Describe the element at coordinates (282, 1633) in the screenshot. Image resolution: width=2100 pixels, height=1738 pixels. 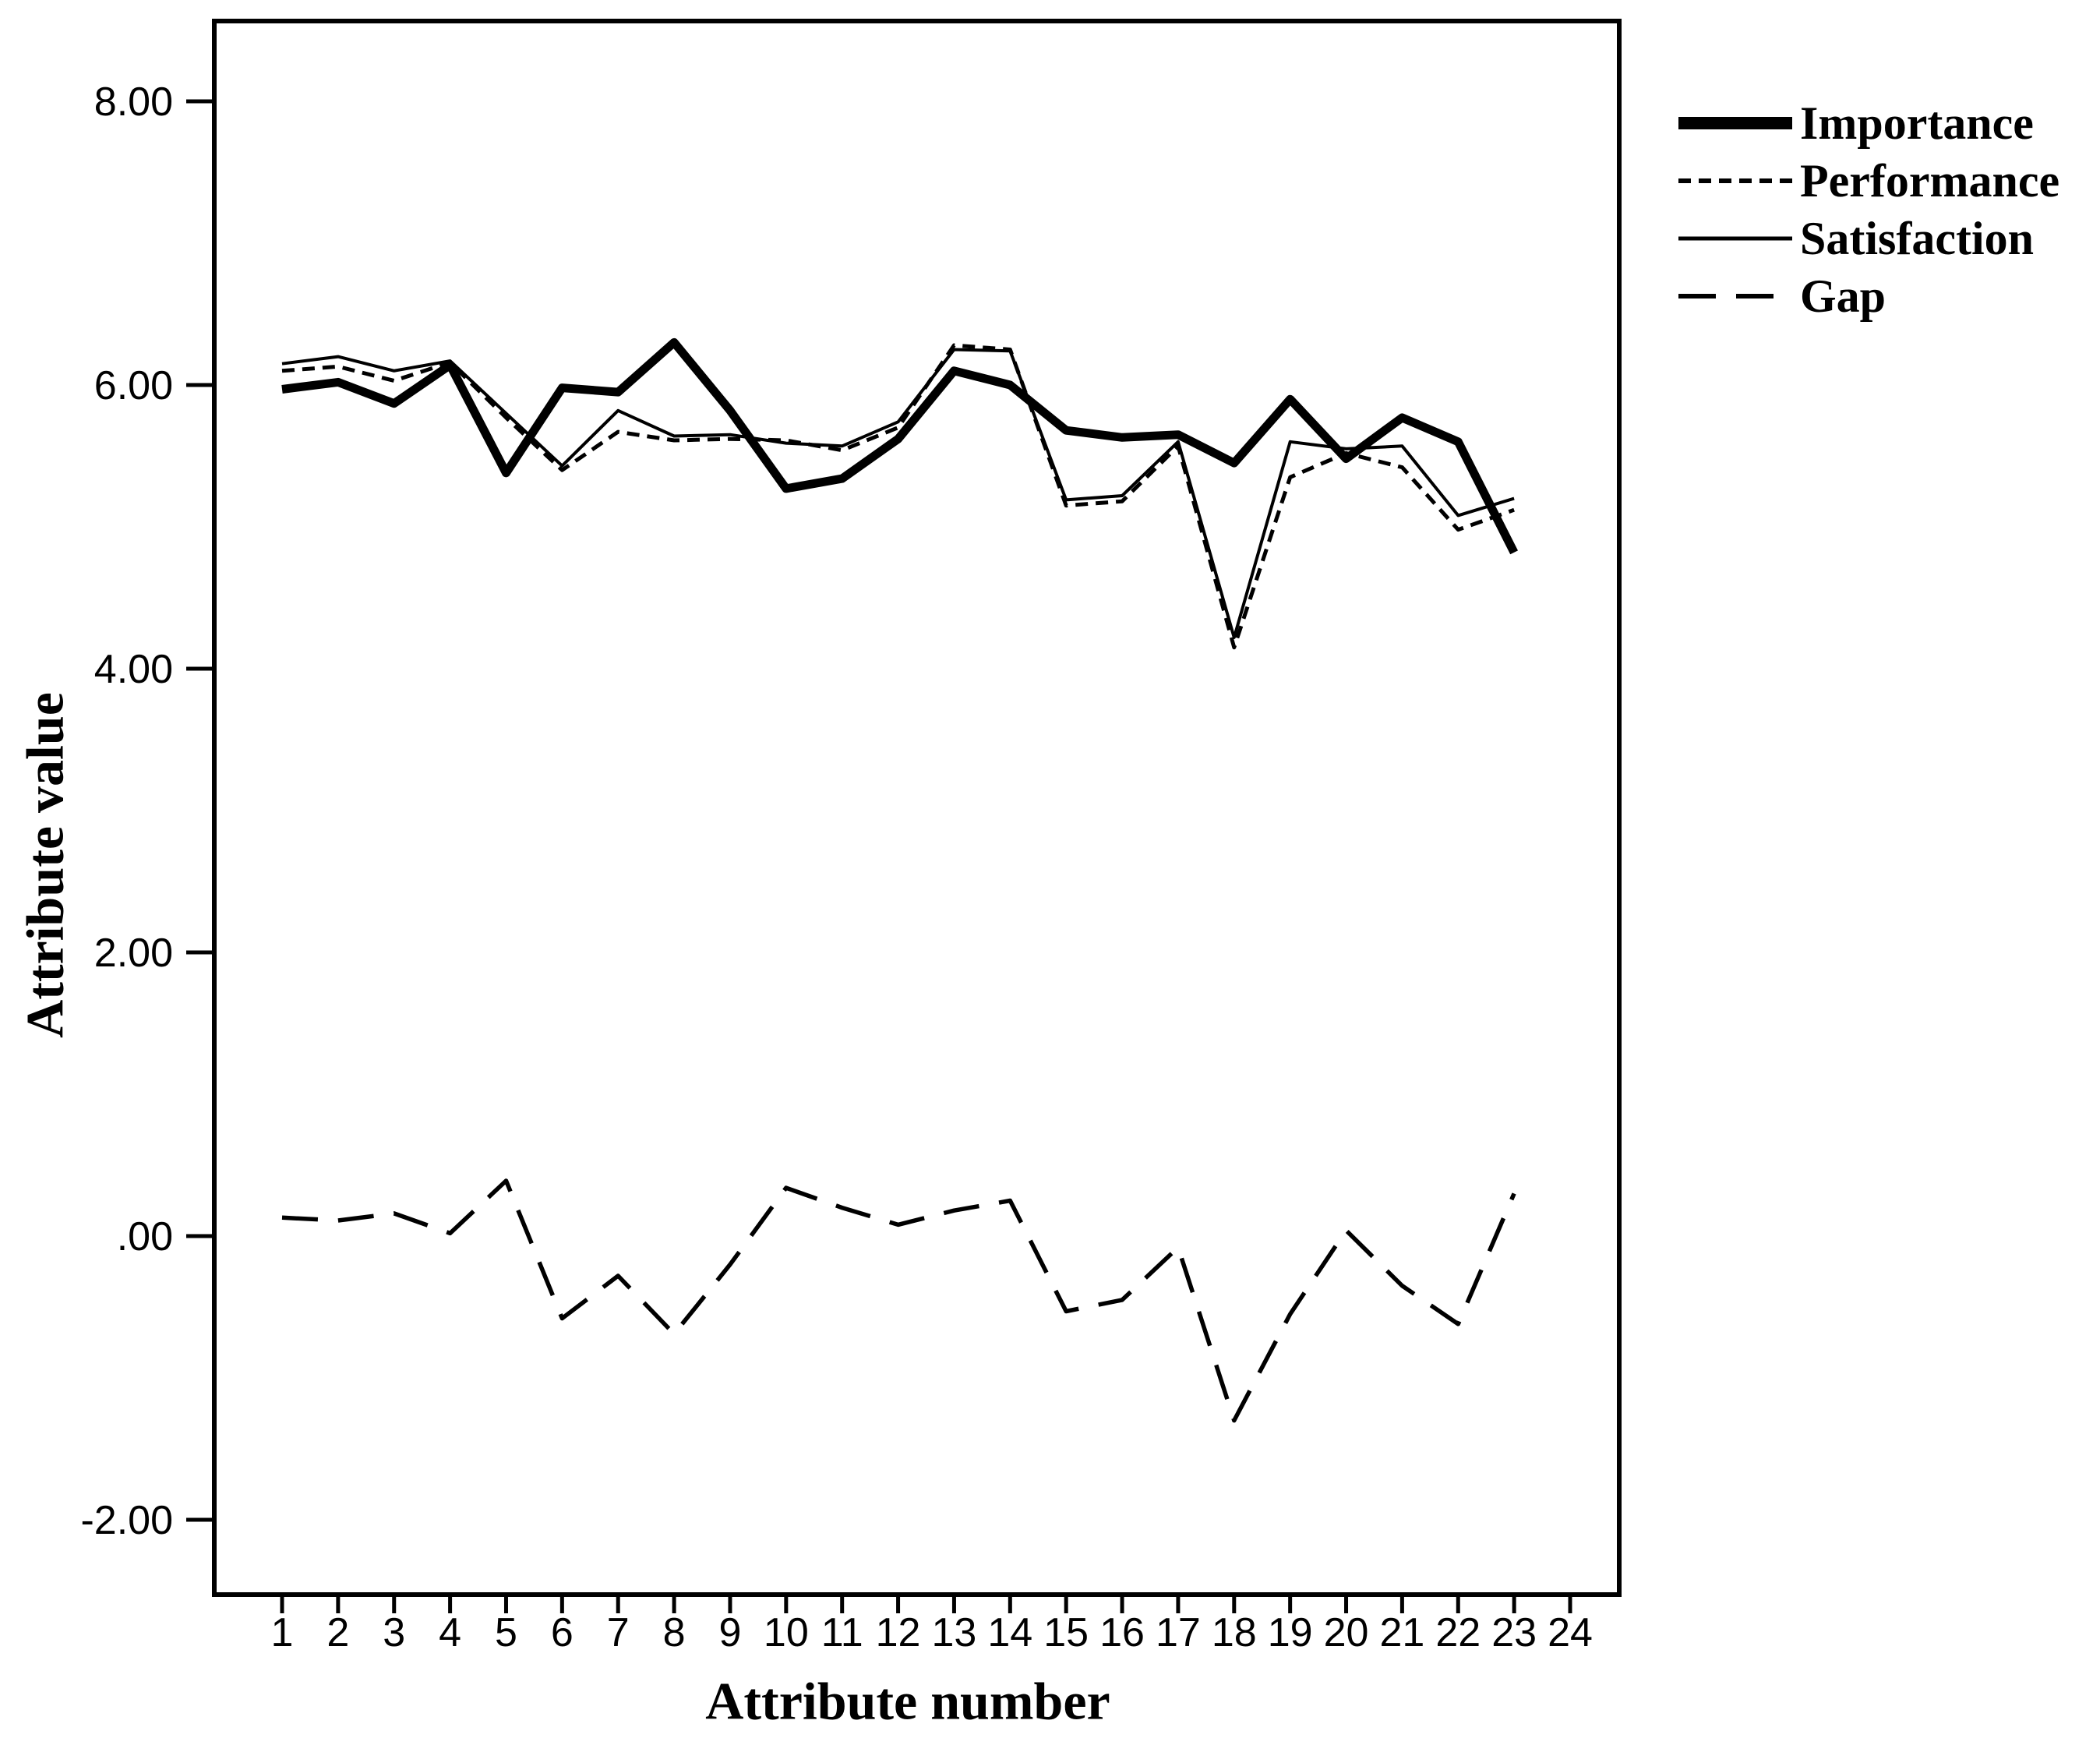
I see `x-tick-label: 1` at that location.